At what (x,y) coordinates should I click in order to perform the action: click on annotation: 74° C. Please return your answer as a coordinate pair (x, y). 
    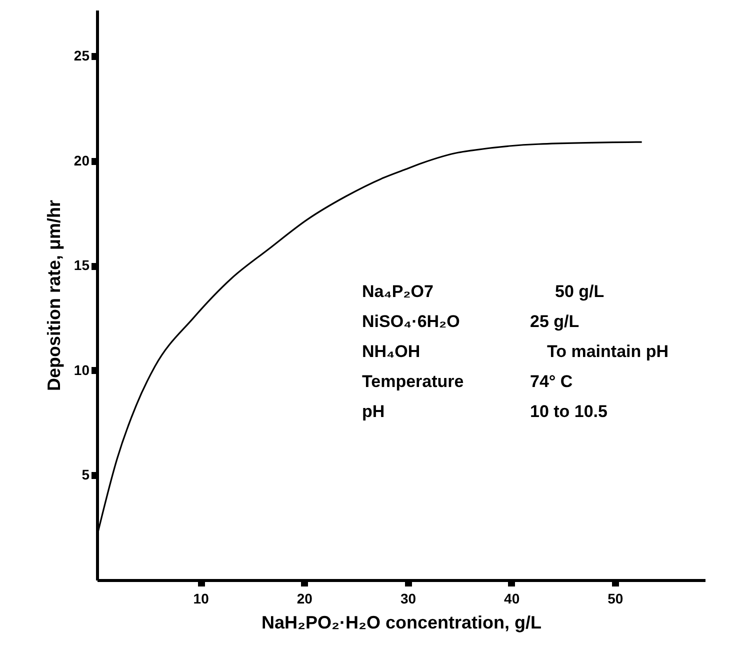
    Looking at the image, I should click on (551, 381).